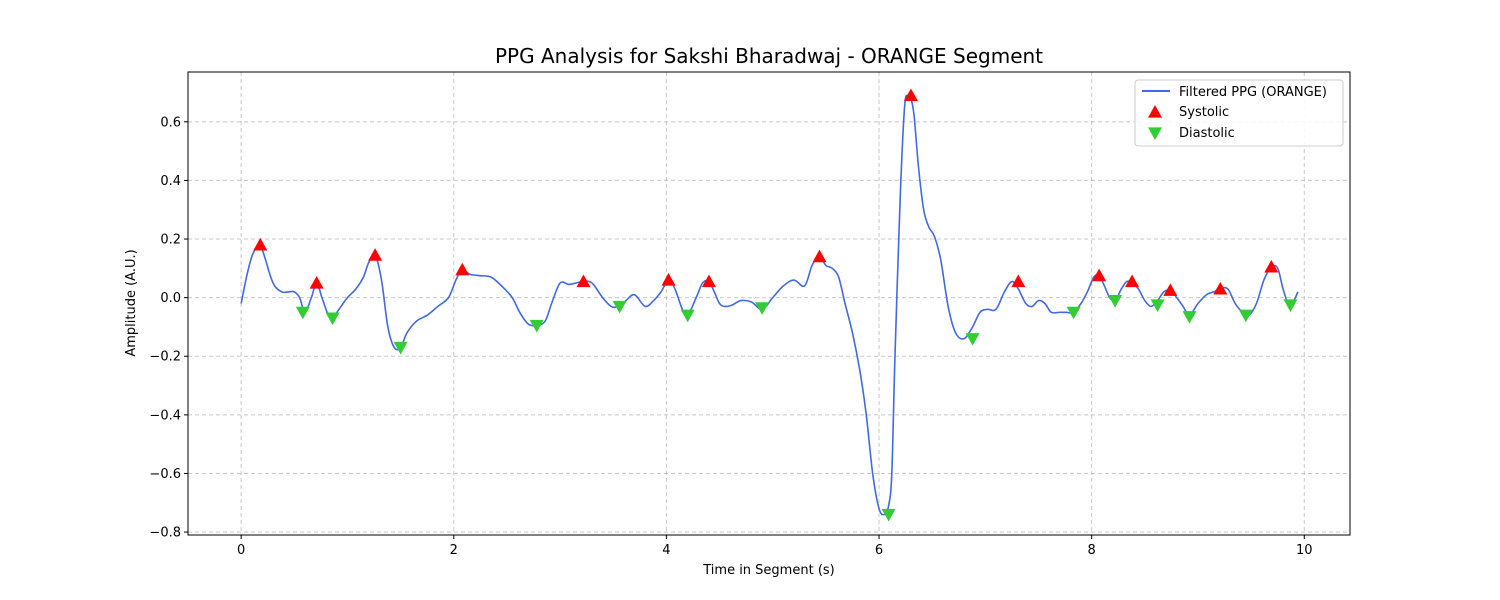 The height and width of the screenshot is (600, 1500). What do you see at coordinates (170, 298) in the screenshot?
I see `y-tick-label: 0.0` at bounding box center [170, 298].